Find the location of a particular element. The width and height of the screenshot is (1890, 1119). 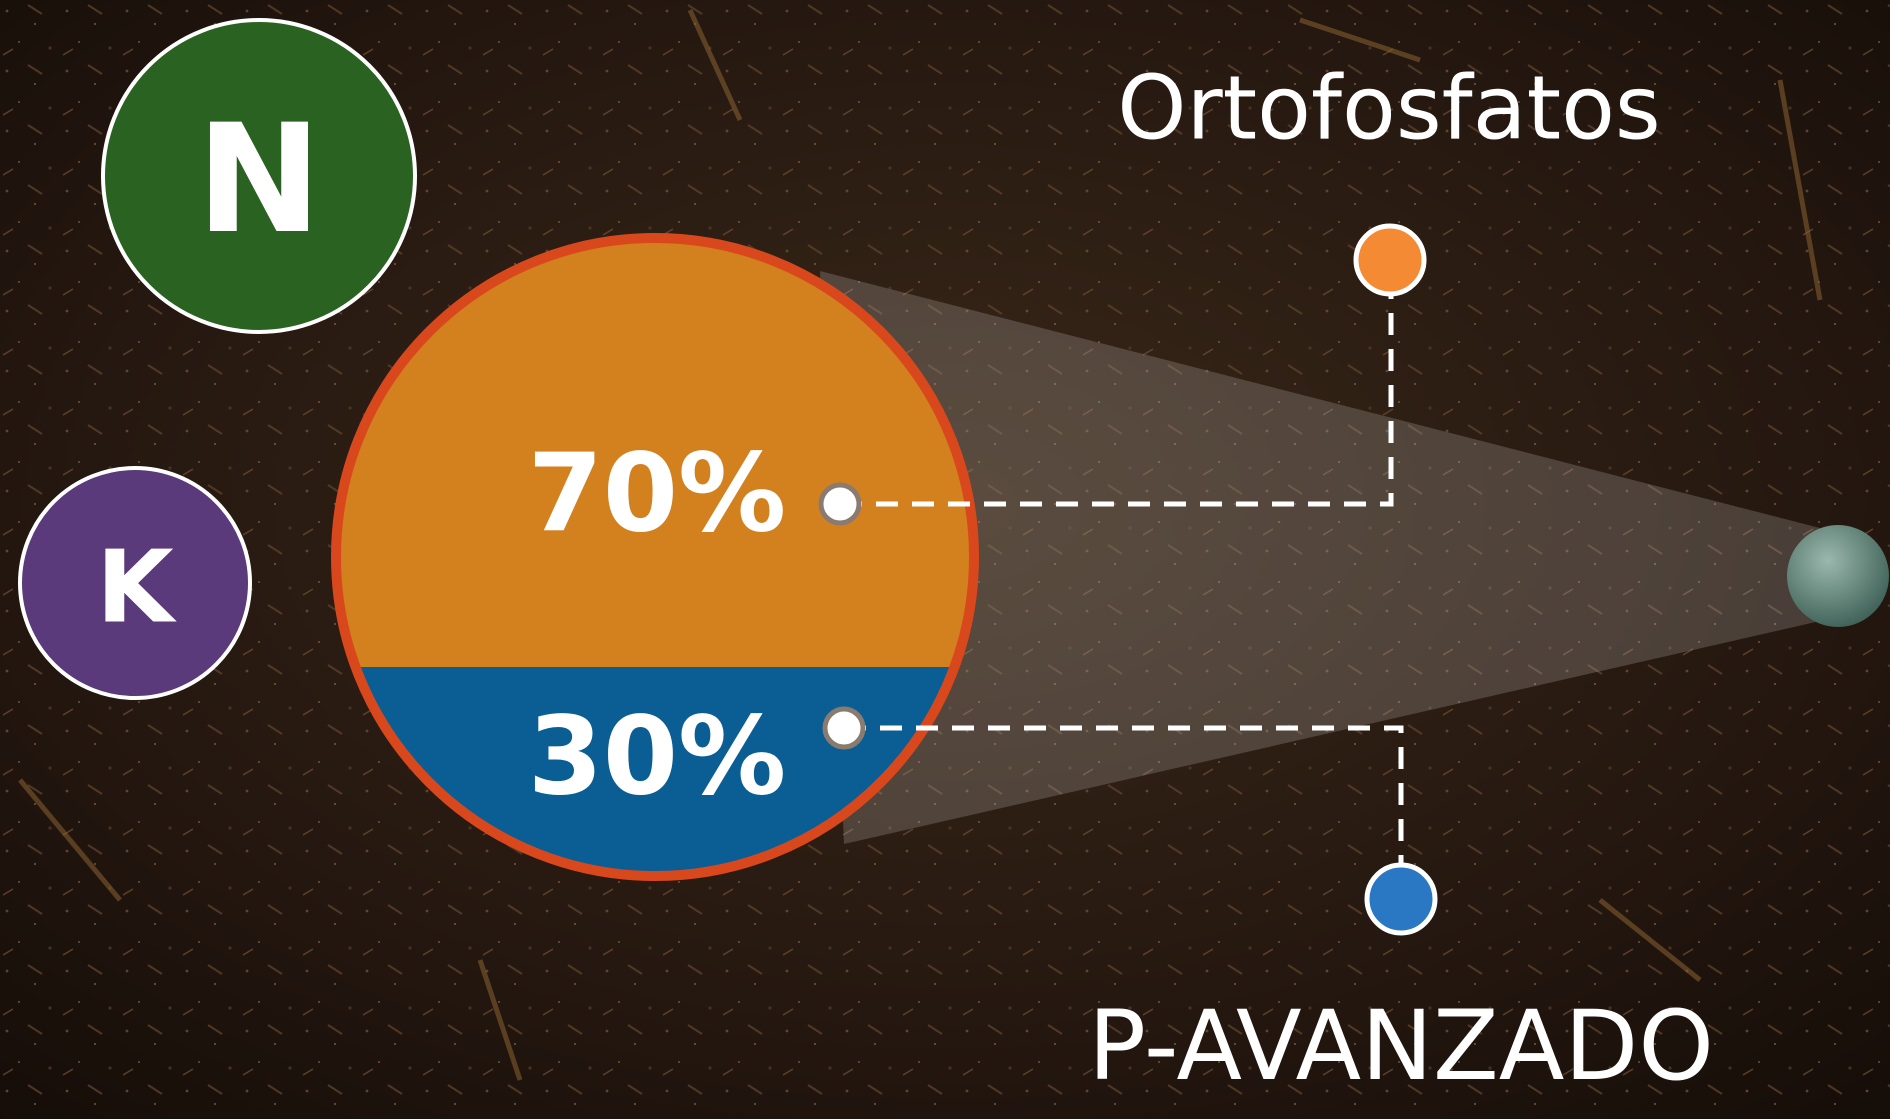

blue-dot is located at coordinates (1401, 899).